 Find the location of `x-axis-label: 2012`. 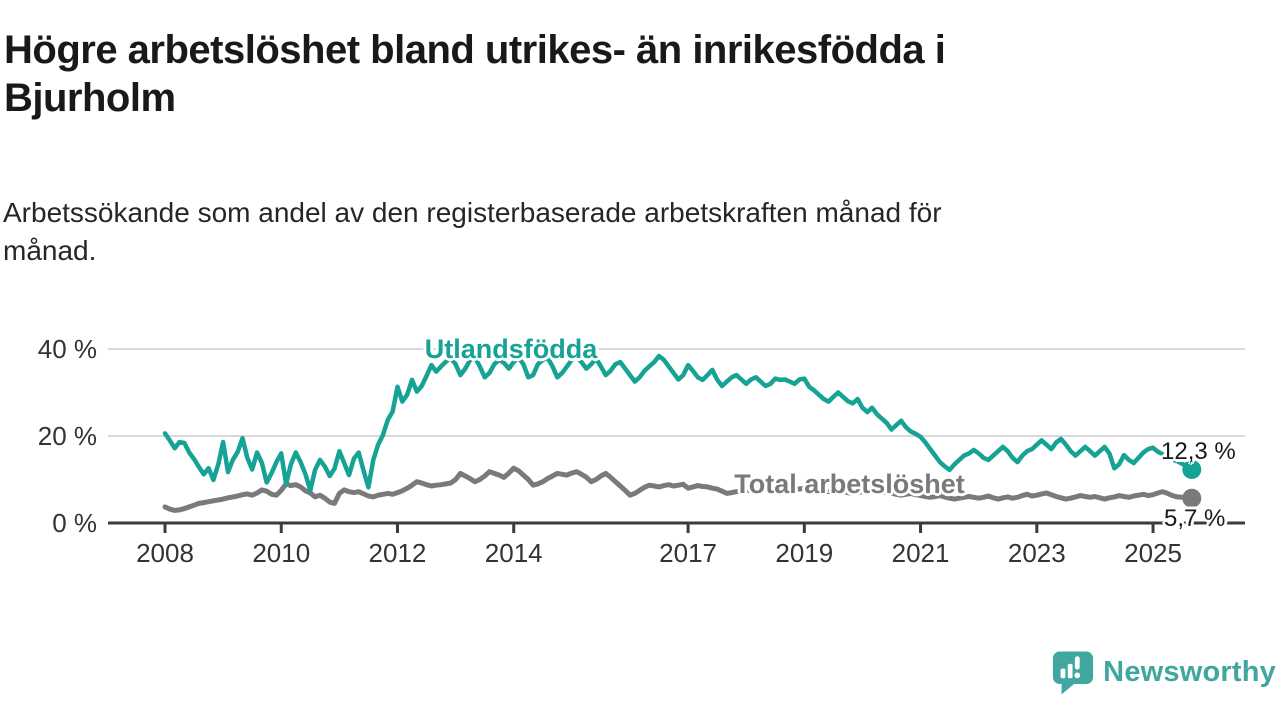

x-axis-label: 2012 is located at coordinates (397, 553).